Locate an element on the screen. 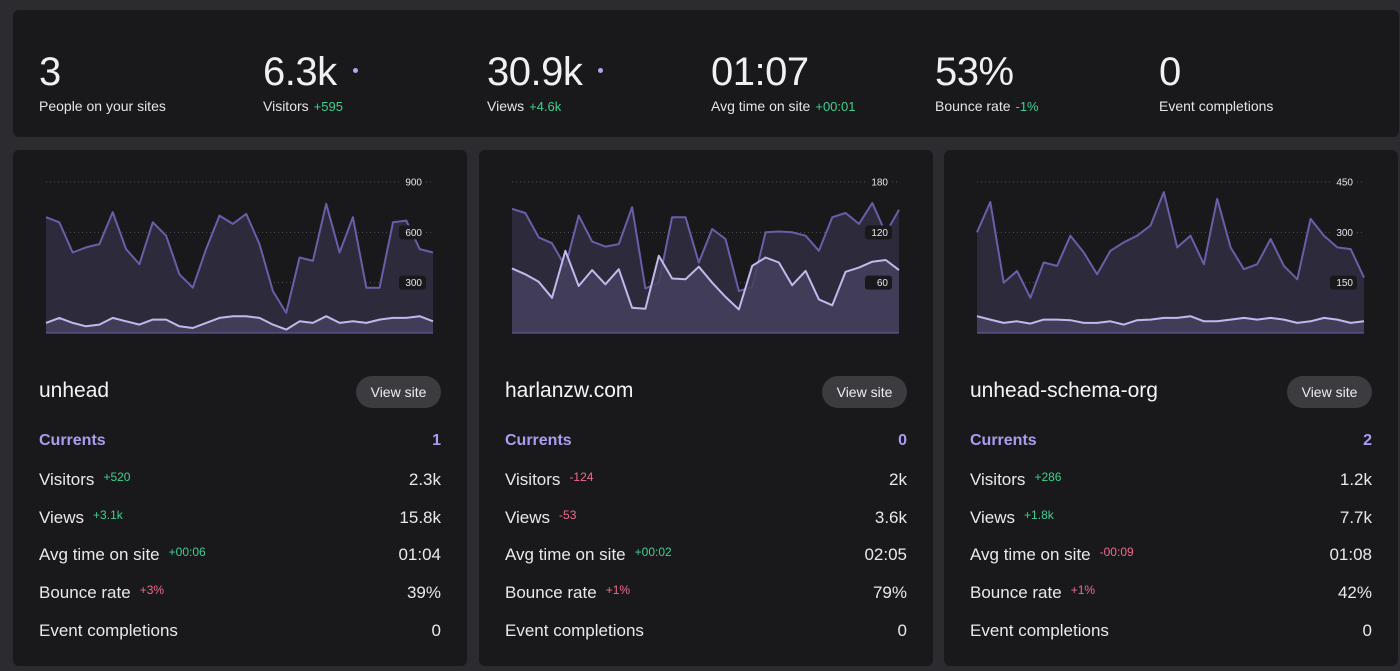  metric-row: Visitors -124 2k is located at coordinates (706, 482).